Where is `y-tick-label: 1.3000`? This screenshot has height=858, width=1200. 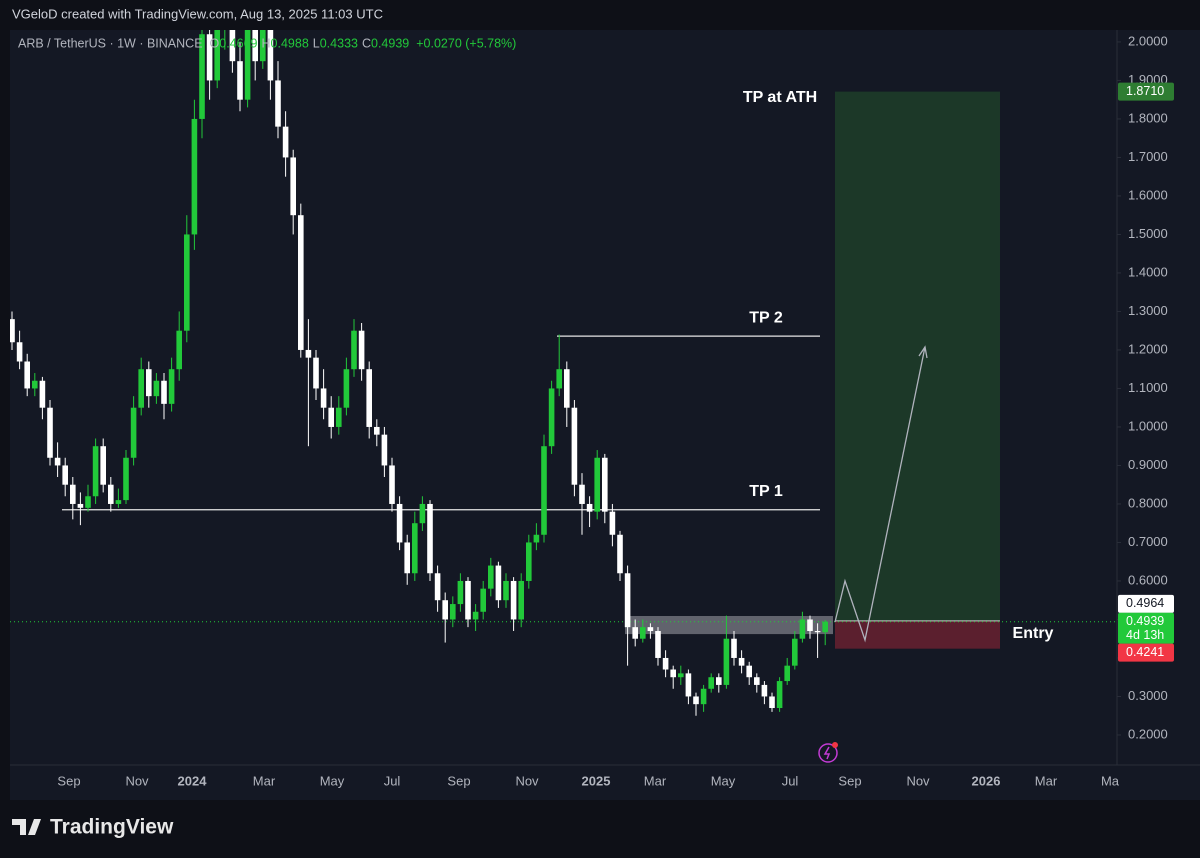
y-tick-label: 1.3000 is located at coordinates (1148, 310).